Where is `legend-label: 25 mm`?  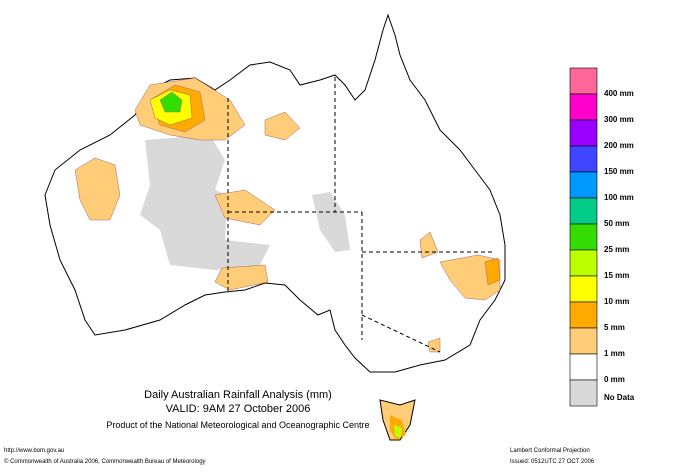
legend-label: 25 mm is located at coordinates (616, 249).